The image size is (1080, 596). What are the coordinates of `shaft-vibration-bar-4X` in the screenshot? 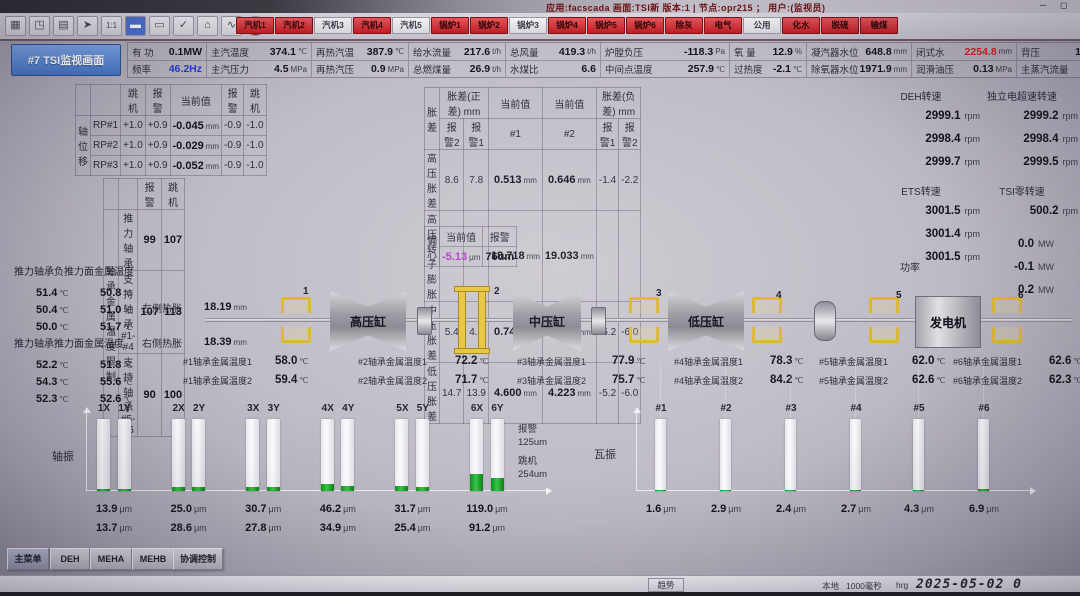 It's located at (327, 455).